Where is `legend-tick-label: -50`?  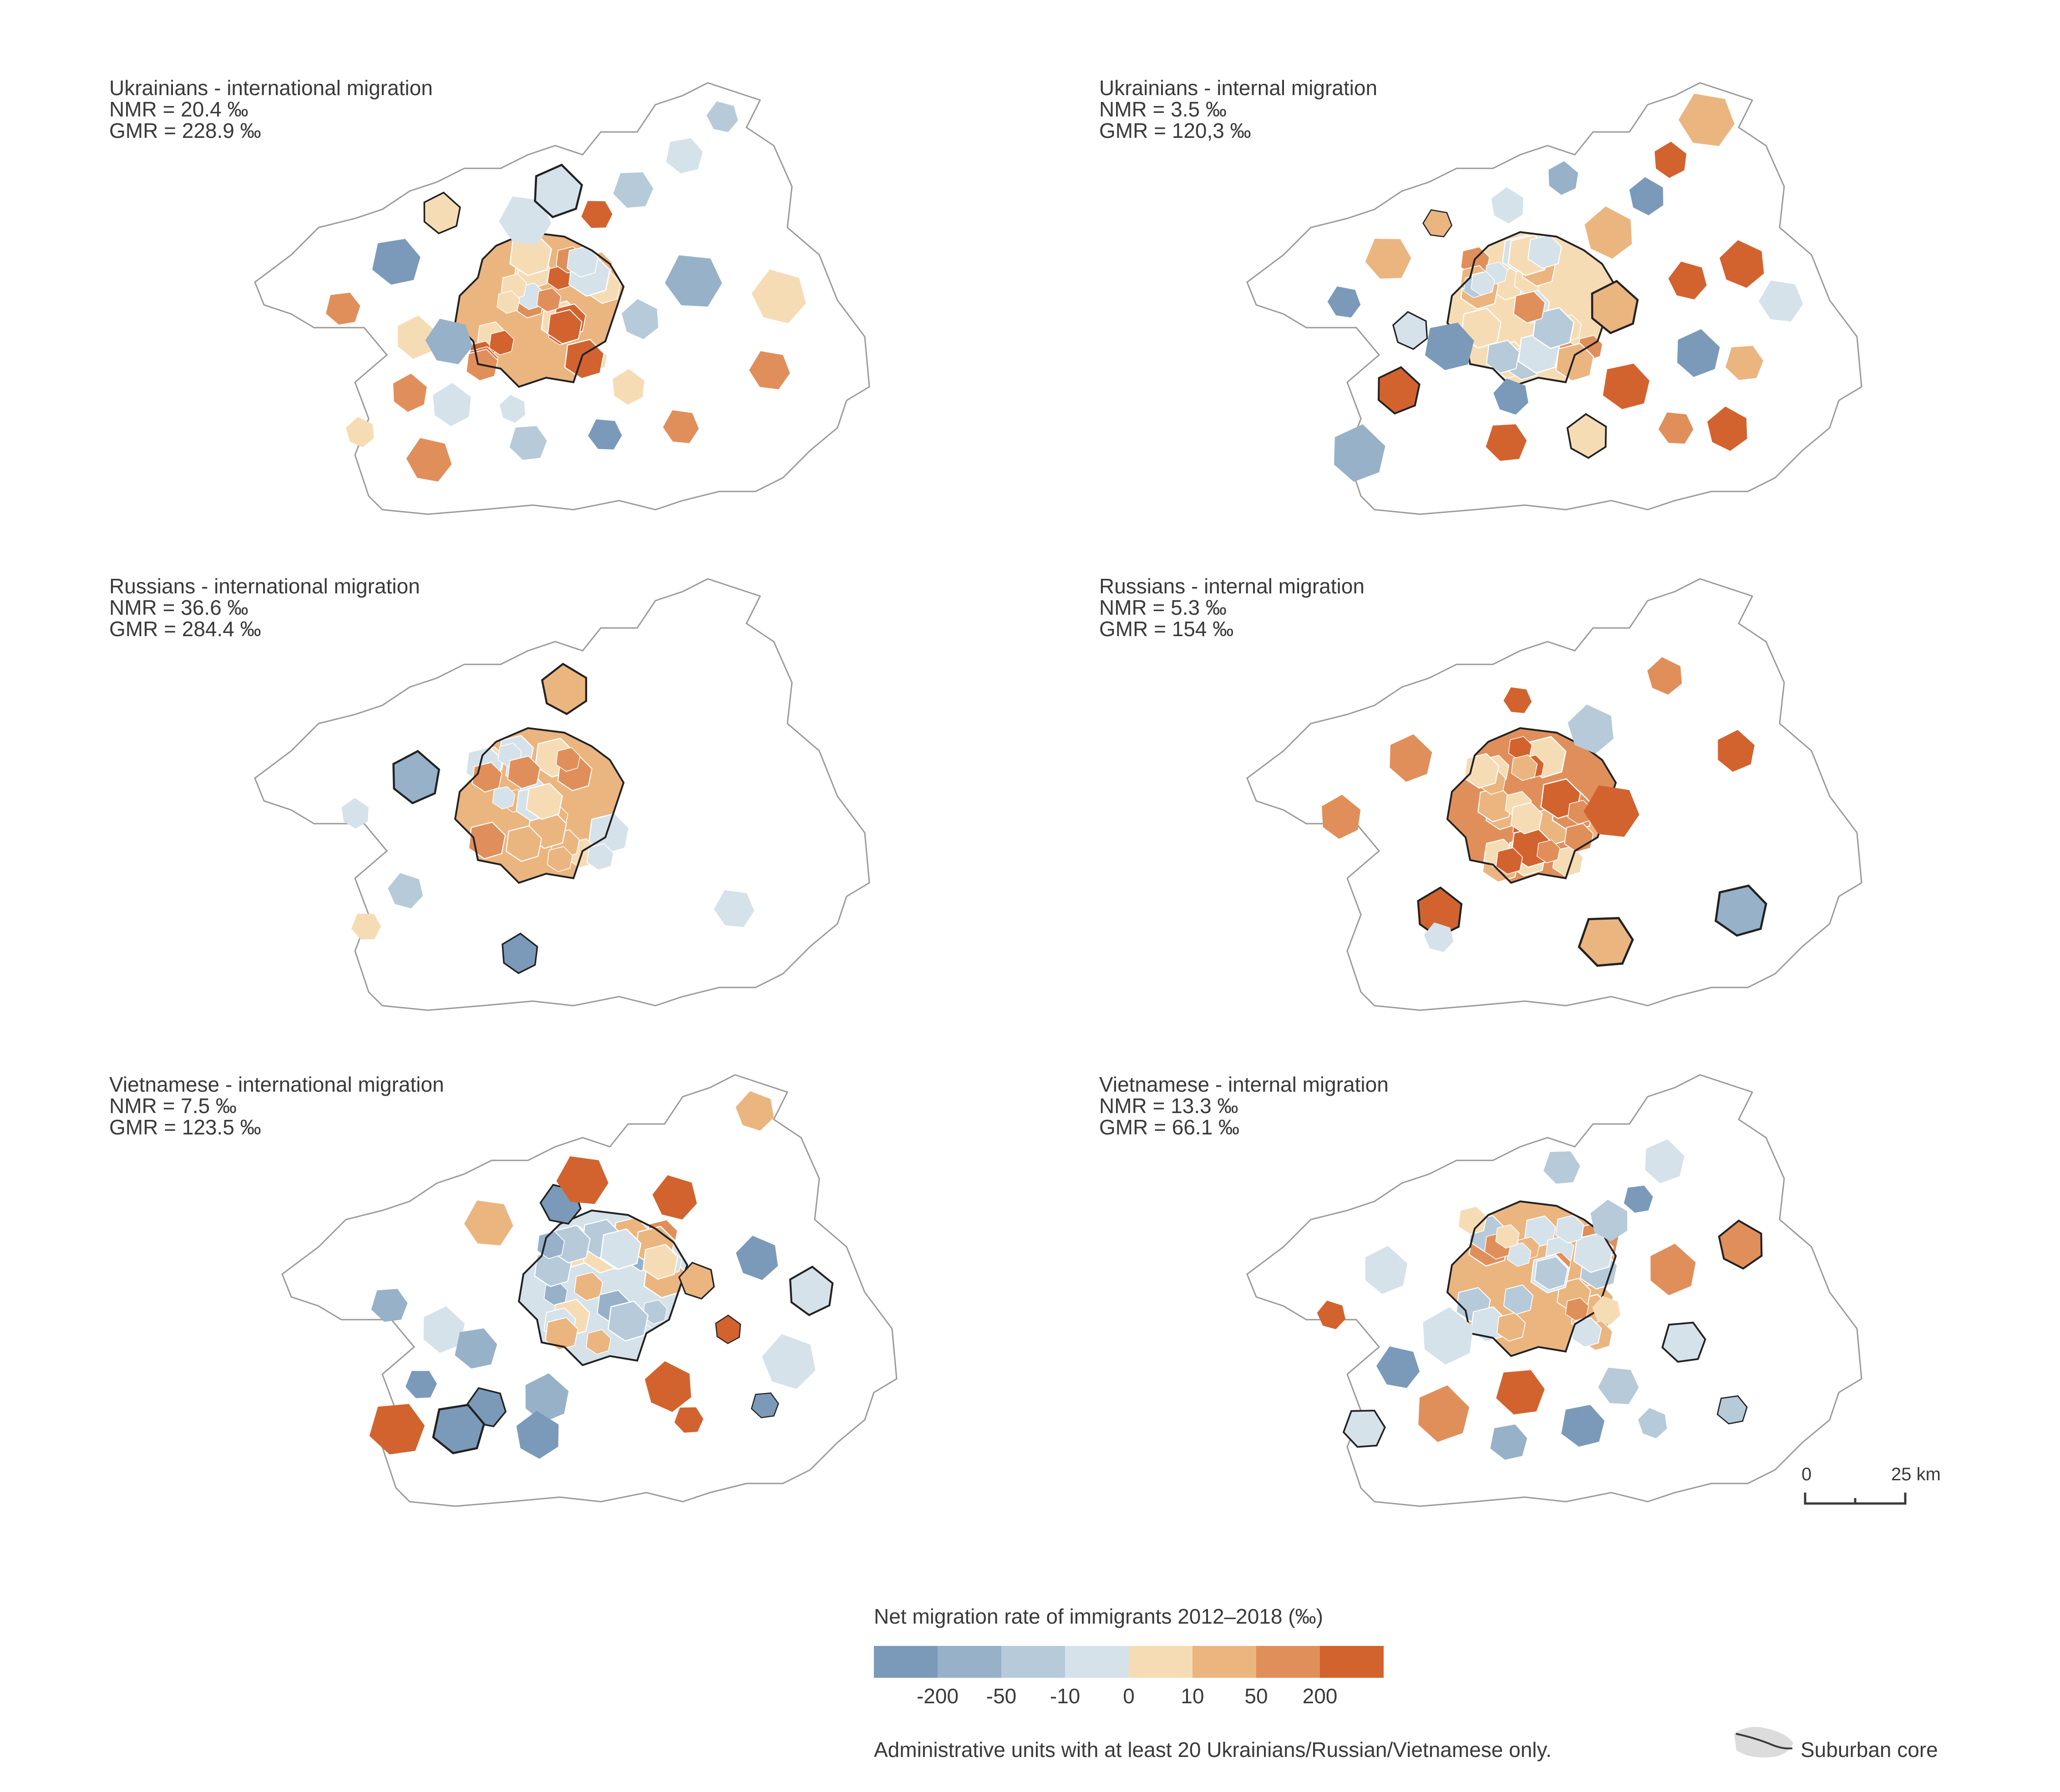
legend-tick-label: -50 is located at coordinates (1001, 1696).